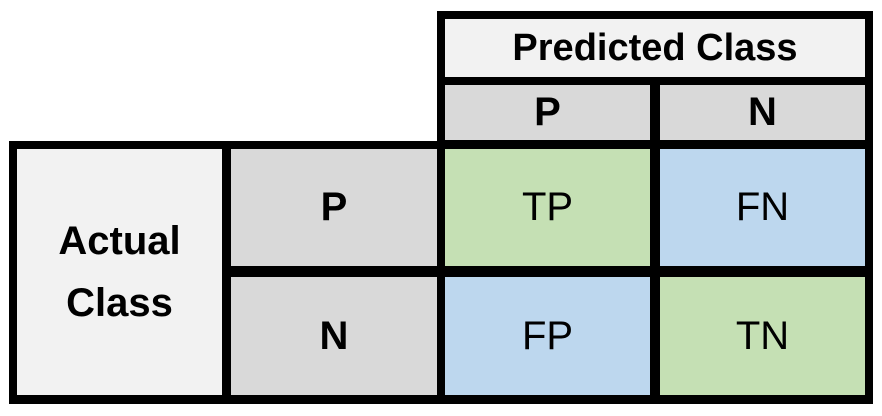 This screenshot has height=416, width=882. I want to click on actual-class-n: N, so click(334, 336).